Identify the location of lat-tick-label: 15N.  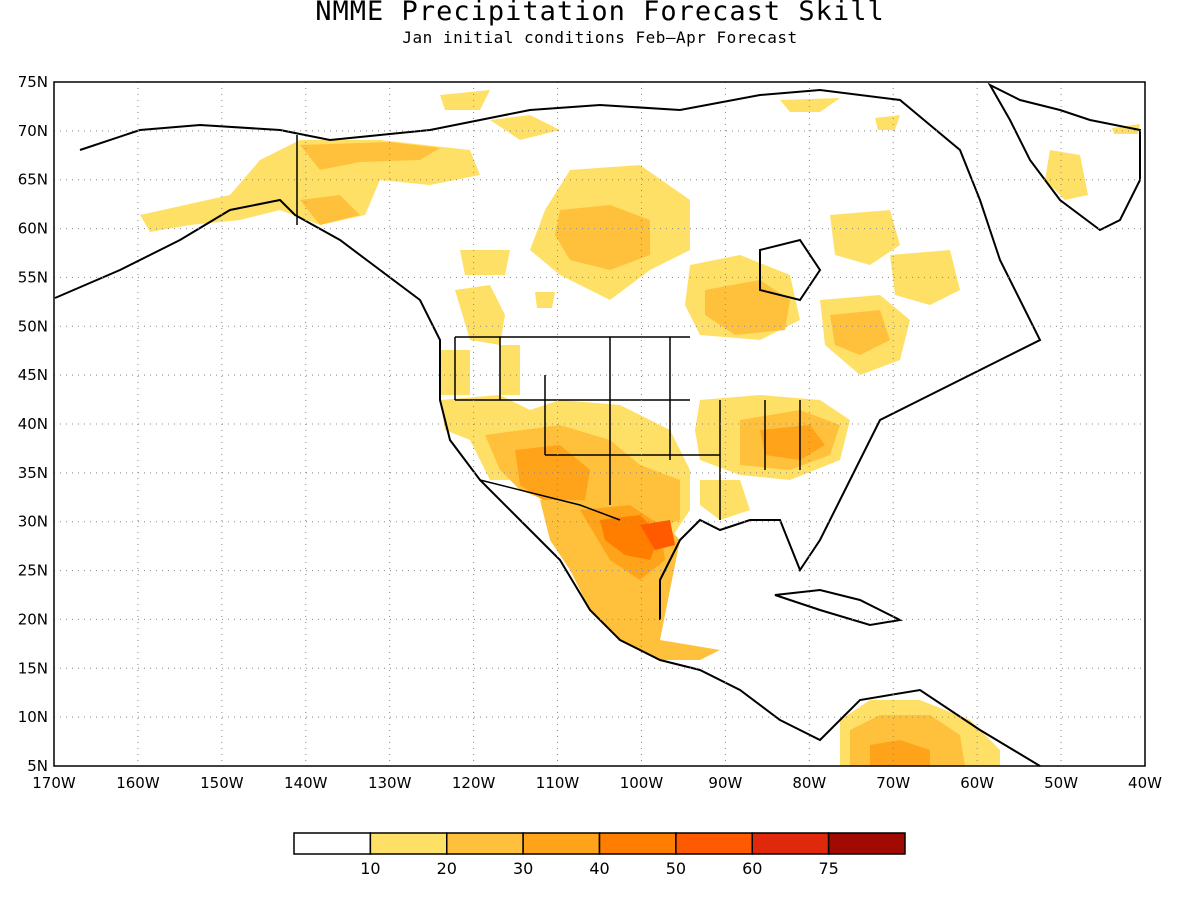
(33, 668).